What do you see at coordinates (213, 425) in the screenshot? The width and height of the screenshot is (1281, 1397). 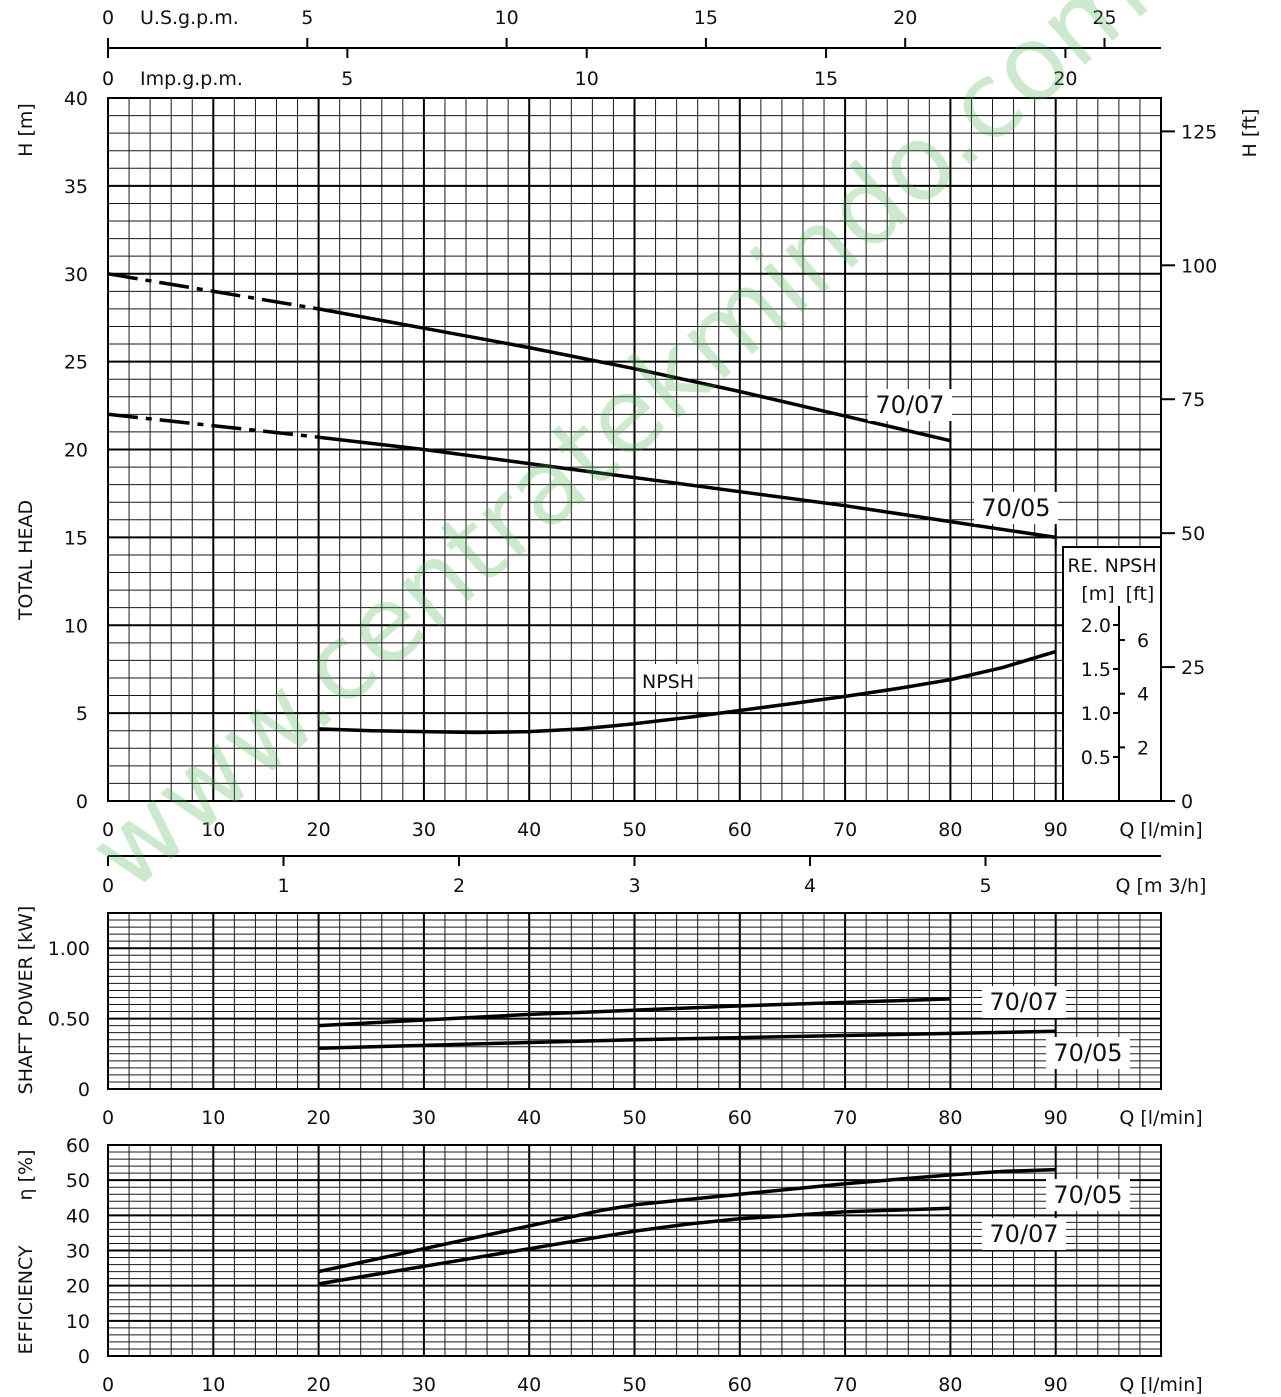 I see `head-curve-70-05-dashed` at bounding box center [213, 425].